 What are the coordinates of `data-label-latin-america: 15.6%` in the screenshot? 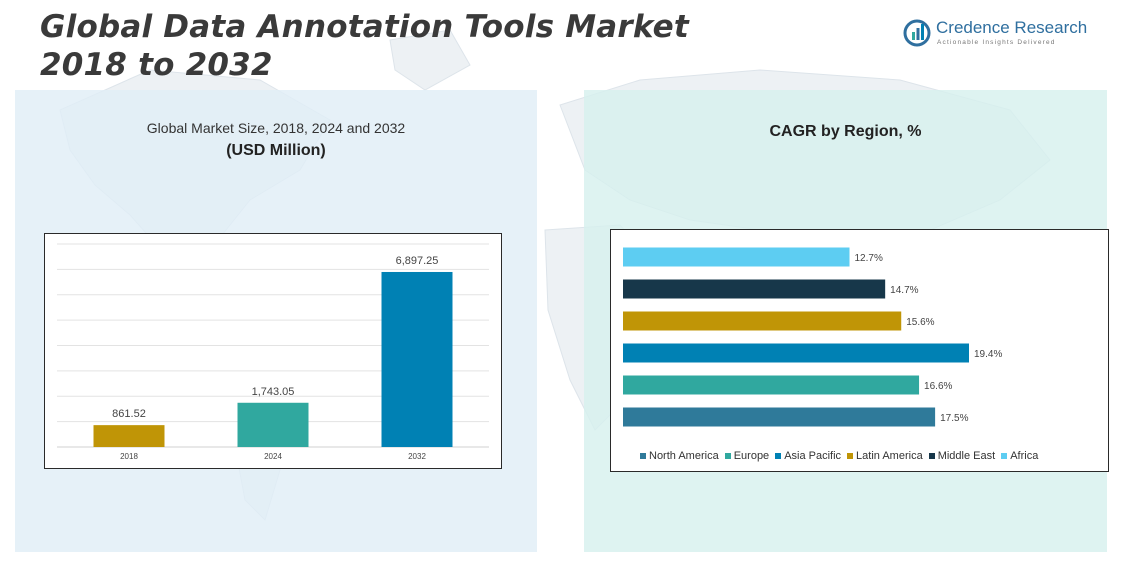 It's located at (920, 322).